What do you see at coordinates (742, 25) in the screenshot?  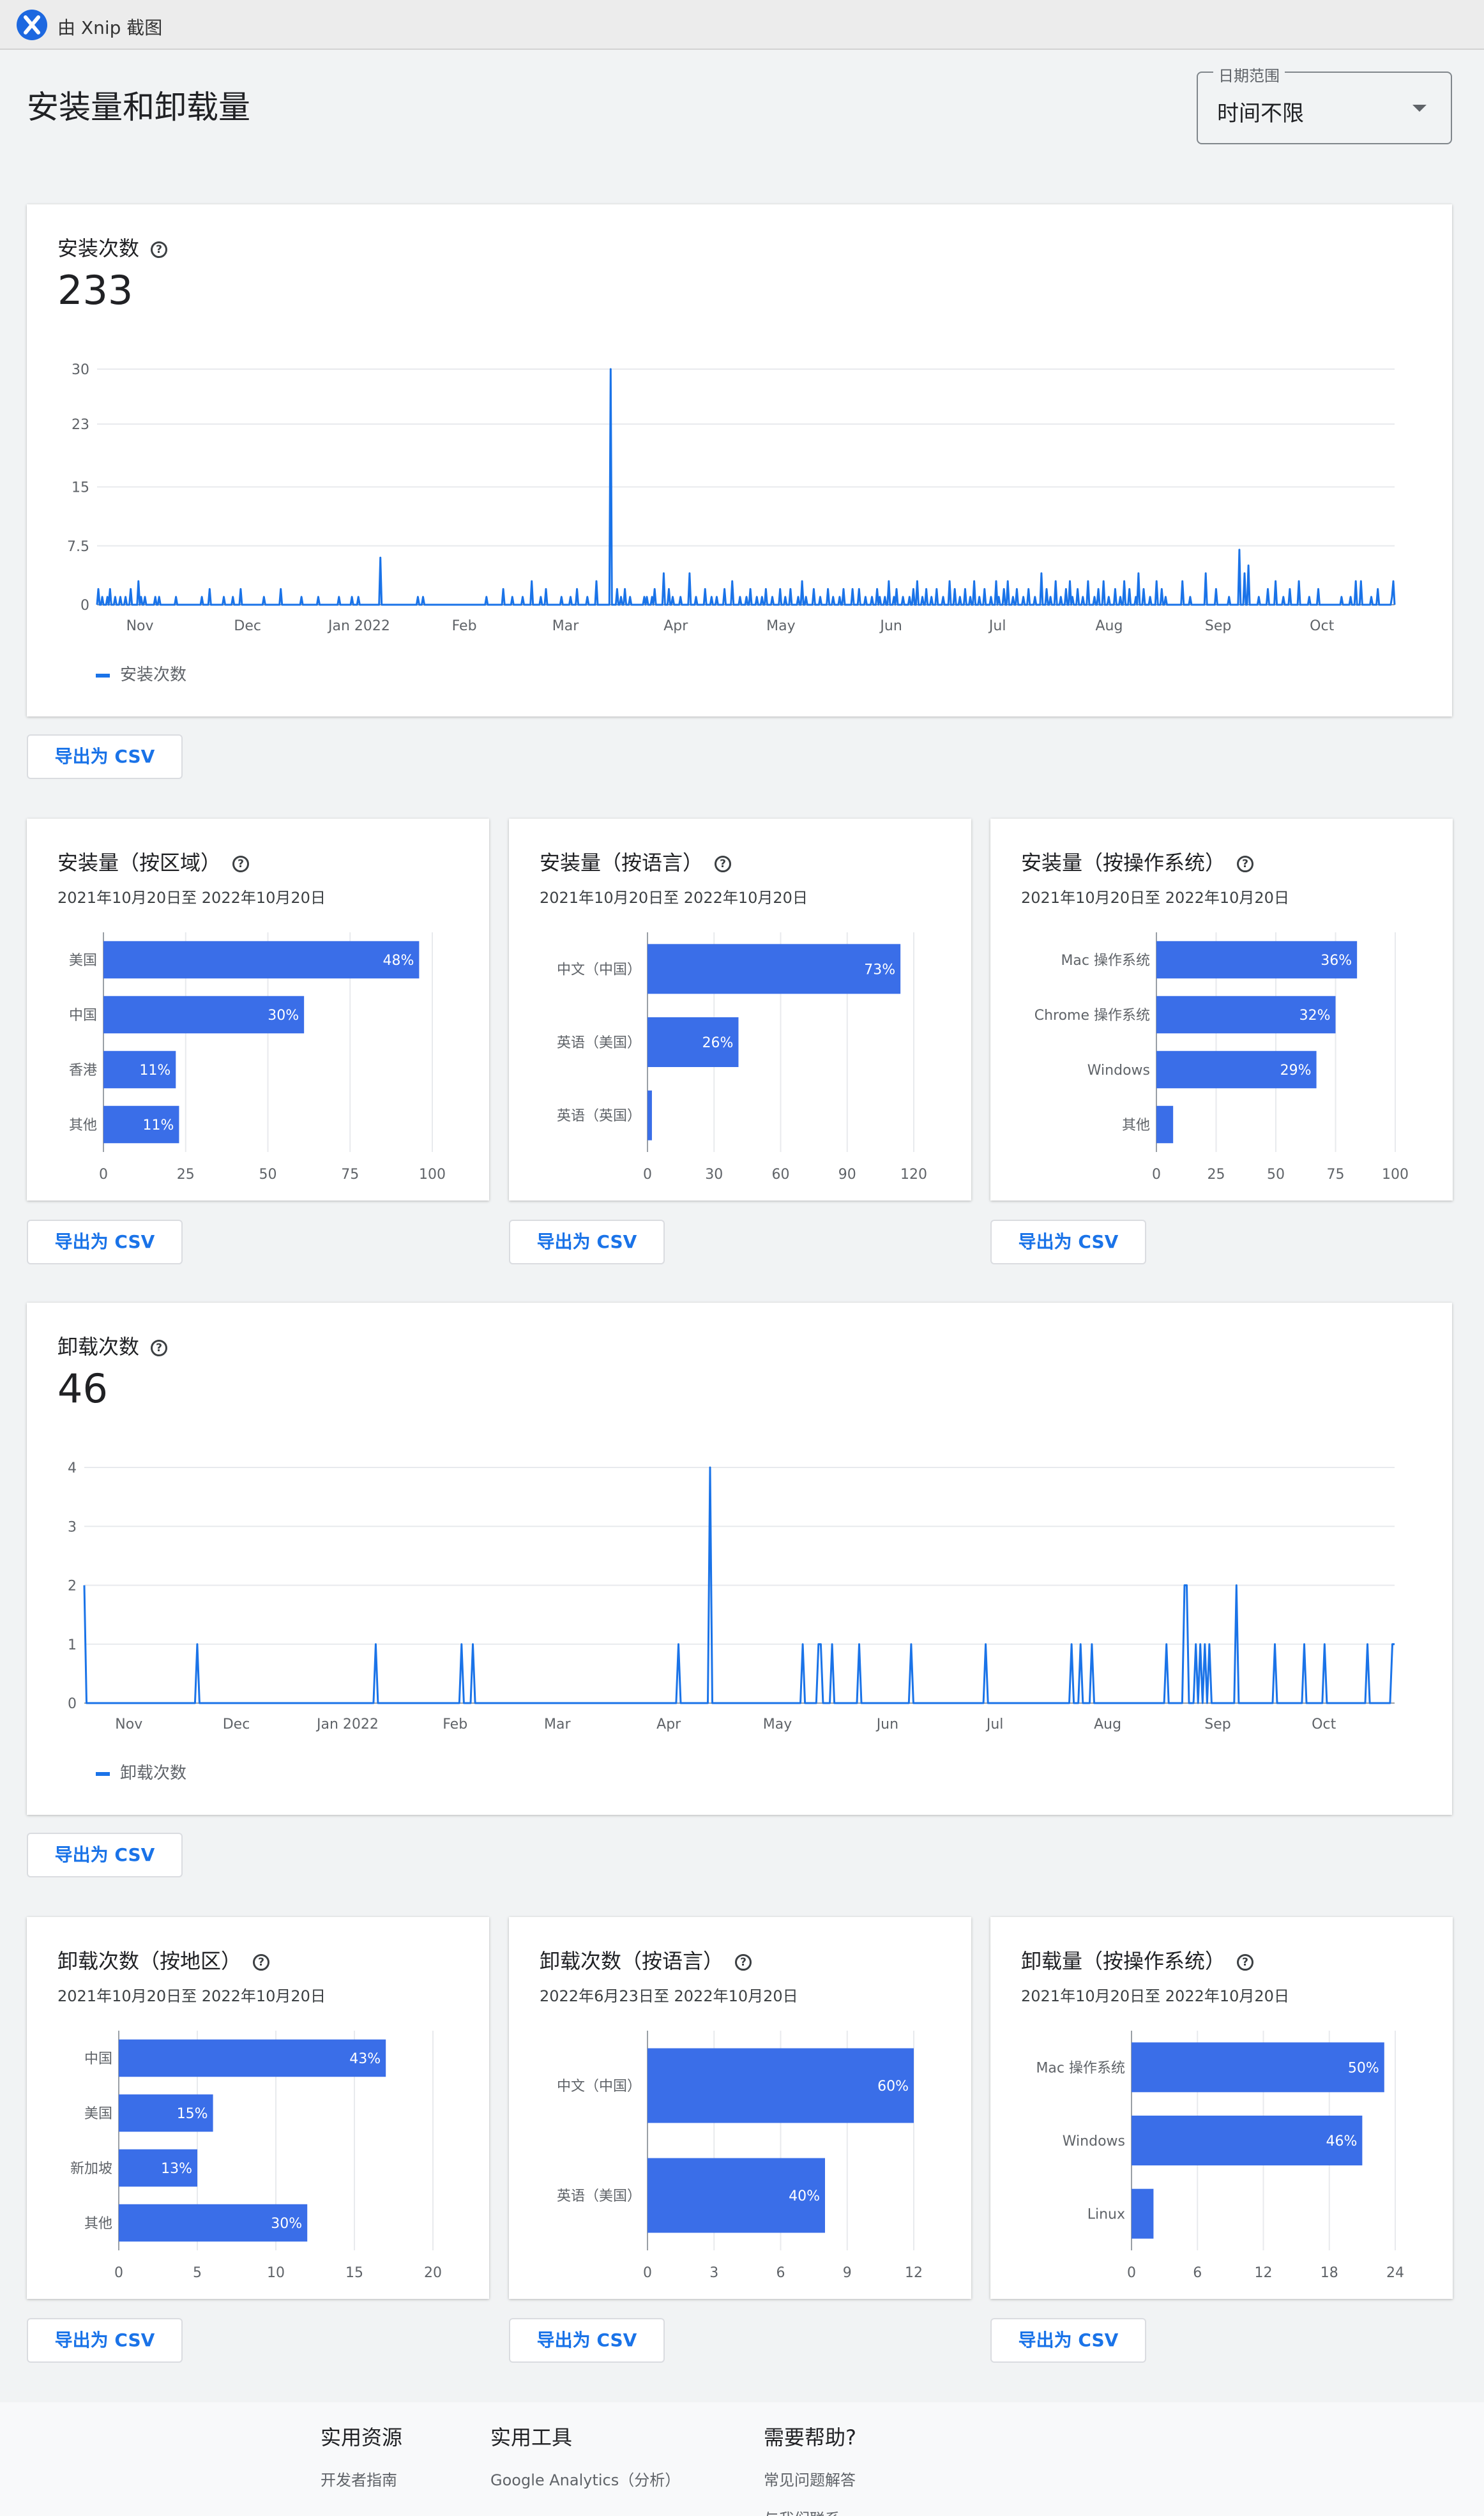 I see `xnip-bar: 由 Xnip 截图` at bounding box center [742, 25].